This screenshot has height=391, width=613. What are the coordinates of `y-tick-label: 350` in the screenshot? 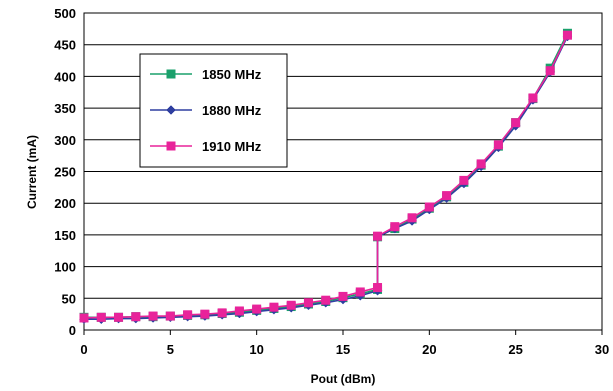 It's located at (65, 108).